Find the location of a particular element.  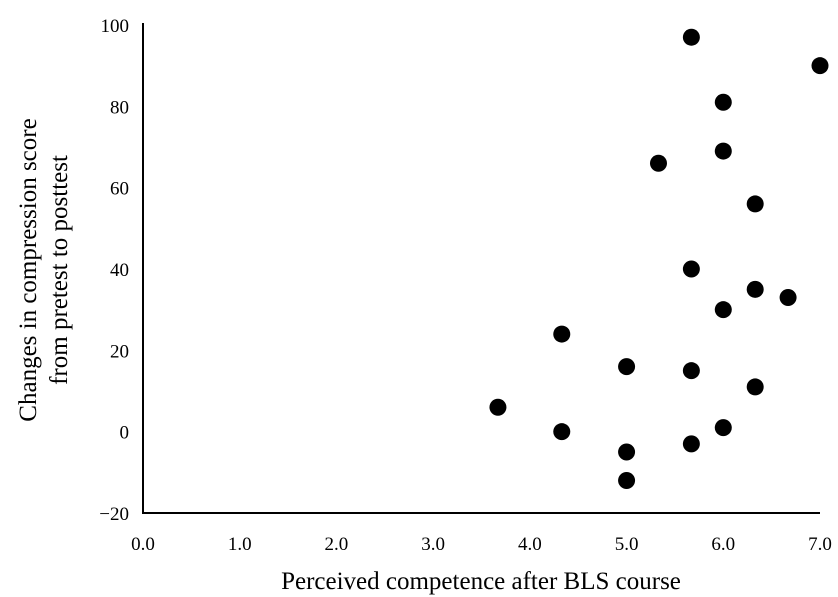

y-tick-label: −20 is located at coordinates (114, 514).